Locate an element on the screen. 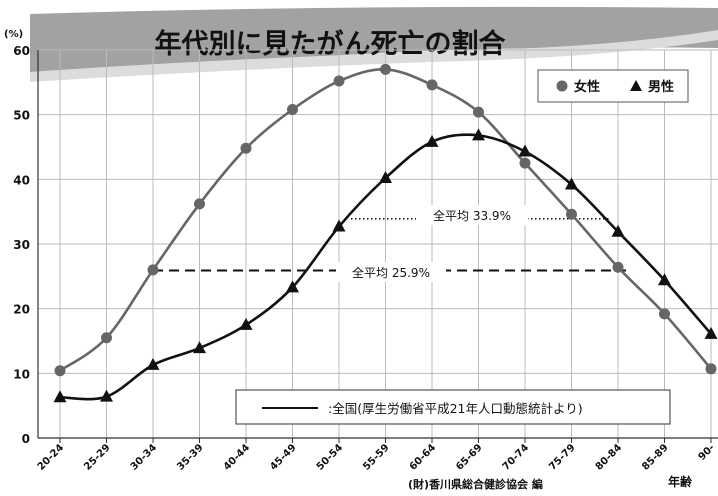 This screenshot has width=718, height=496. annotation-upper: 全平均 33.9% is located at coordinates (472, 215).